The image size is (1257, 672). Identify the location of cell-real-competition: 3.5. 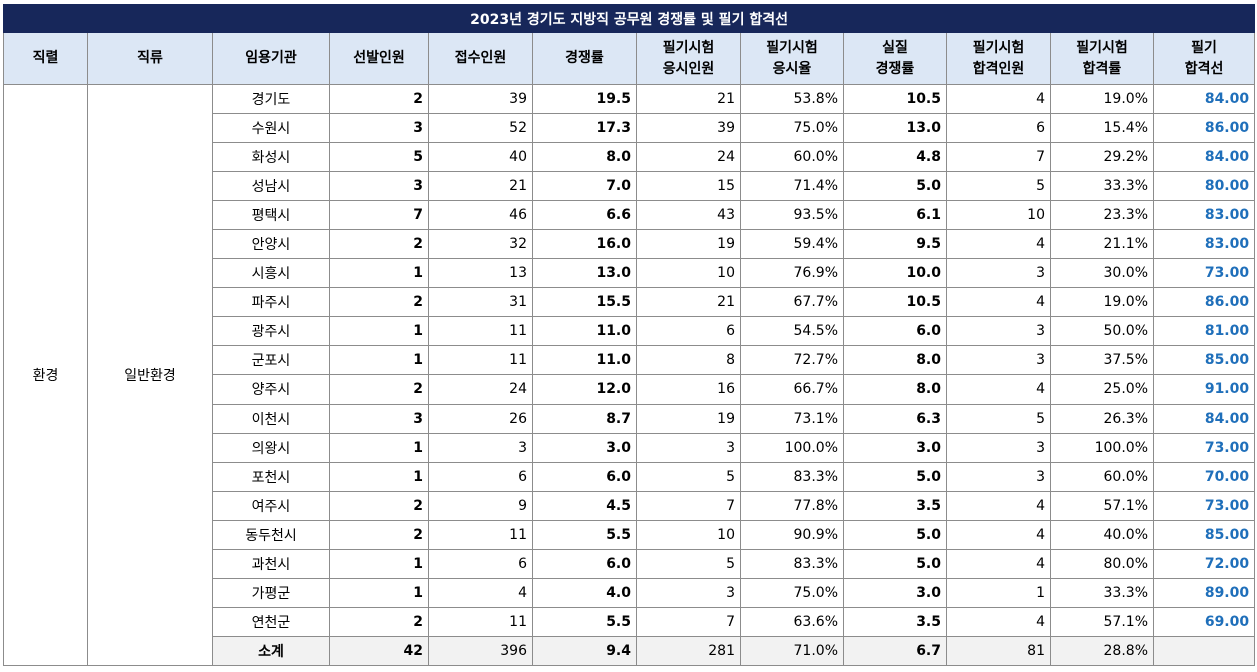
(895, 621).